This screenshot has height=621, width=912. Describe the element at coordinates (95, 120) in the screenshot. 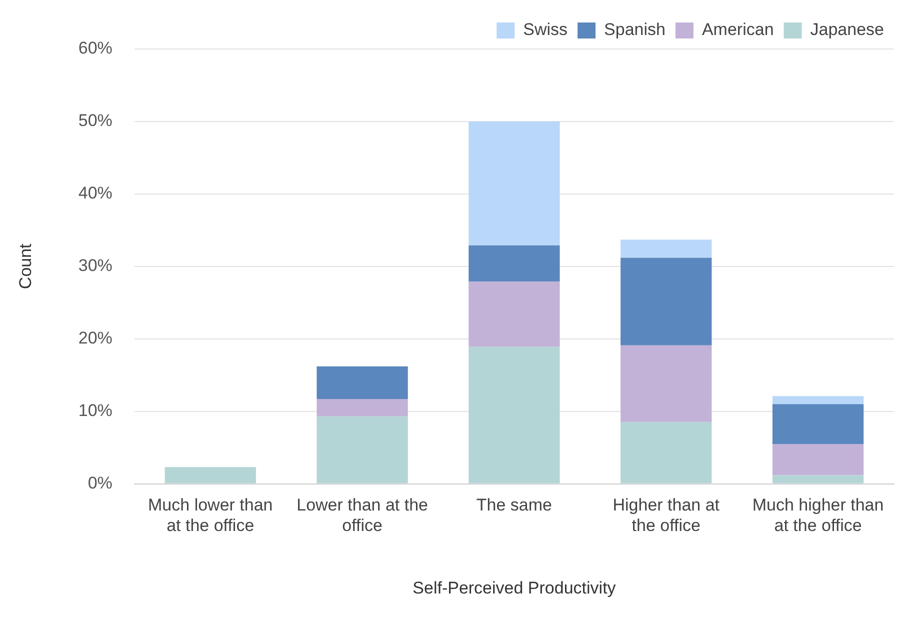

I see `y-tick-label: 50%` at that location.